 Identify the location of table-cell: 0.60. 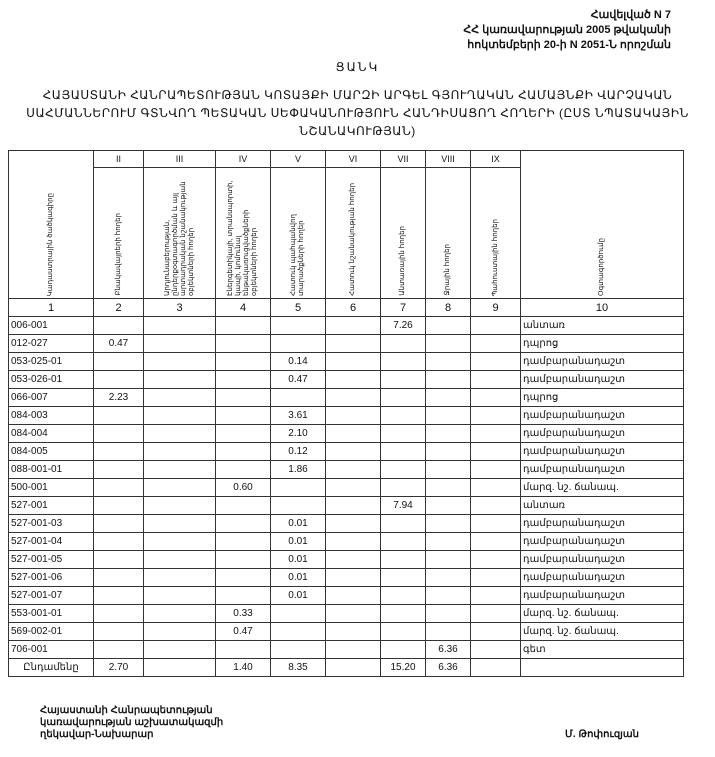
(243, 487).